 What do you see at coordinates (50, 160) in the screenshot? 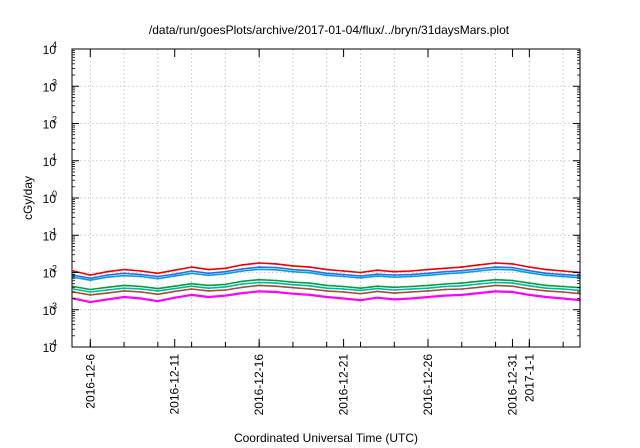
I see `y-tick-label: 101` at bounding box center [50, 160].